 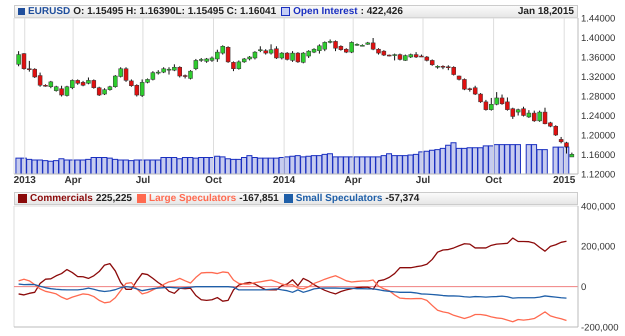 I want to click on legend-label: Large Speculators, so click(x=192, y=198).